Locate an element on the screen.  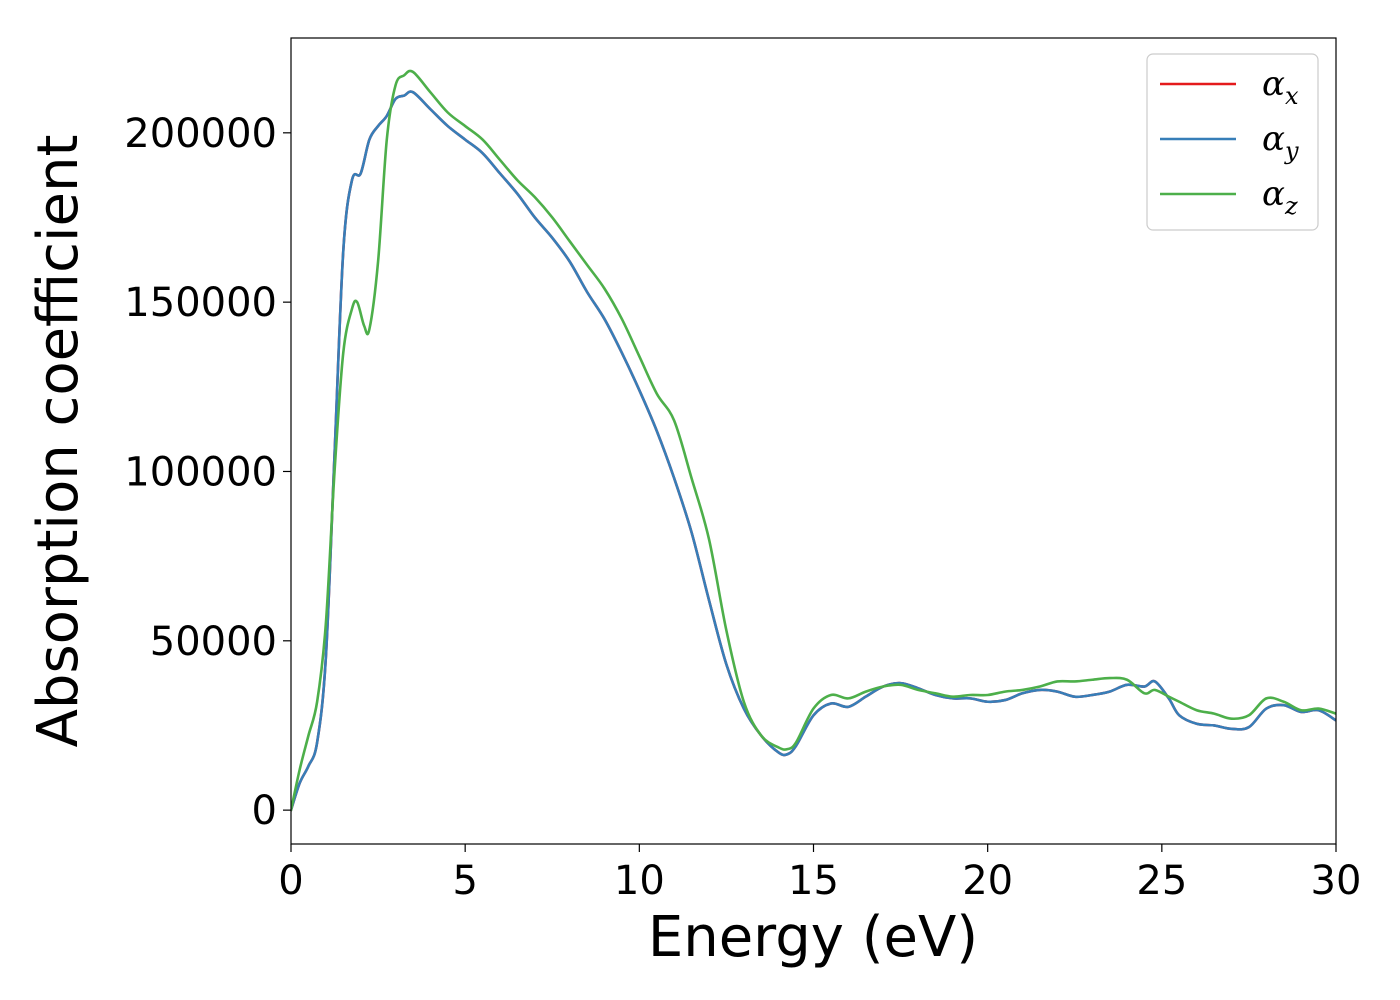
x-tick-label: 30 is located at coordinates (1336, 881).